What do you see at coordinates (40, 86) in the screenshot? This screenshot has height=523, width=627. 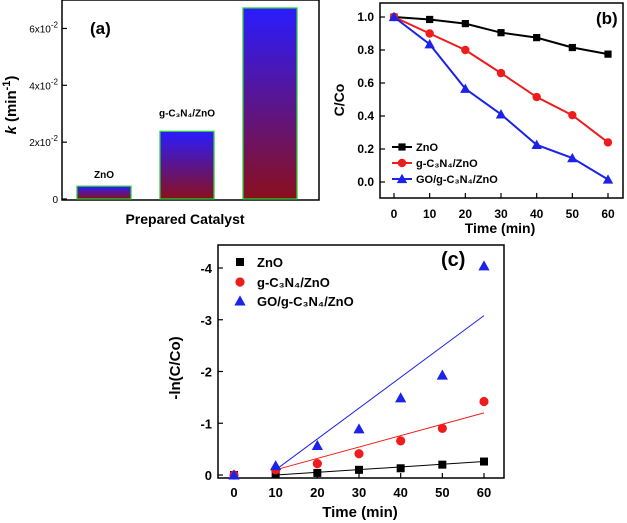 I see `panel-a-ytick-mantissa-2: 4x10` at bounding box center [40, 86].